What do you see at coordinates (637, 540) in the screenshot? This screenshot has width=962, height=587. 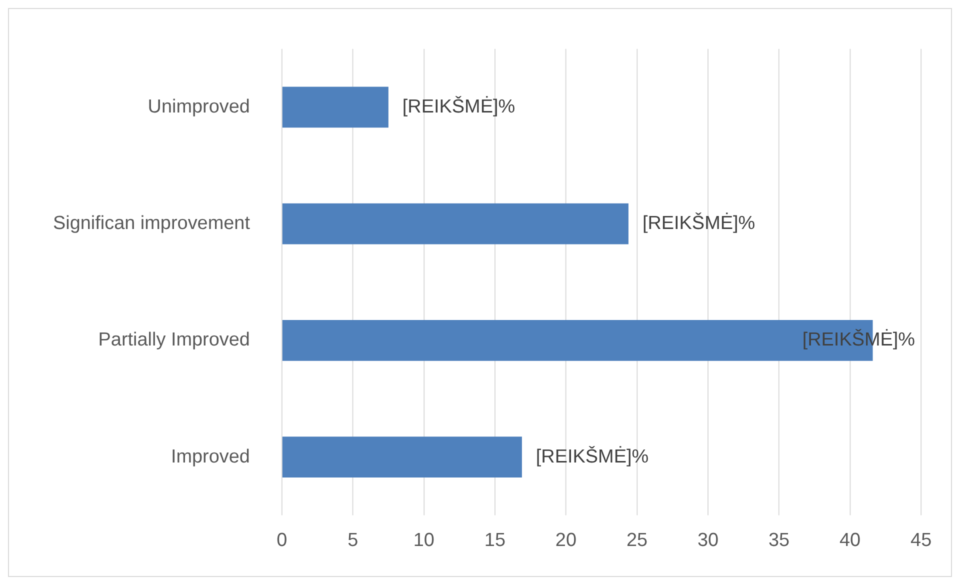 I see `x-tick-label: 25` at bounding box center [637, 540].